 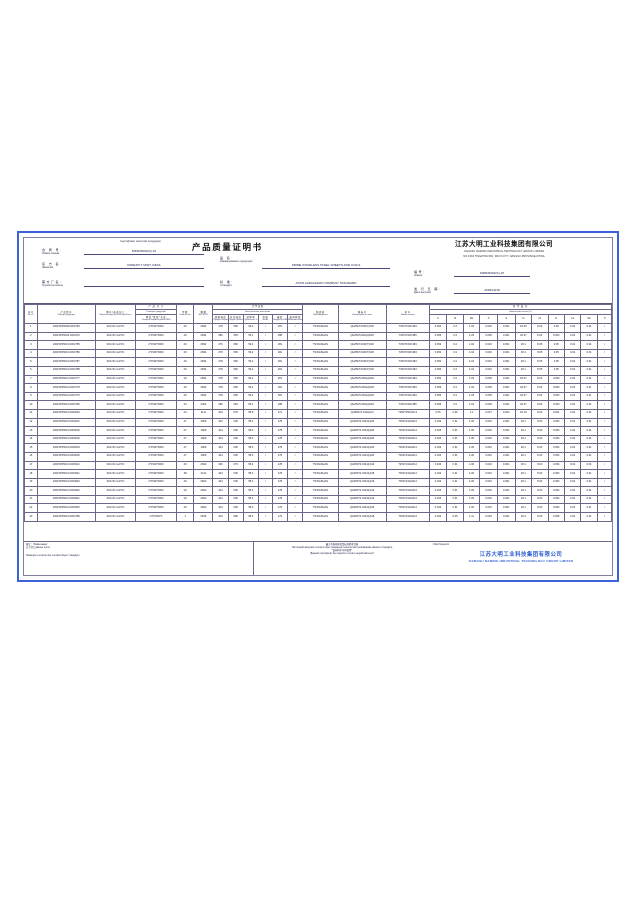 What do you see at coordinates (492, 293) in the screenshot?
I see `underline-issue-date` at bounding box center [492, 293].